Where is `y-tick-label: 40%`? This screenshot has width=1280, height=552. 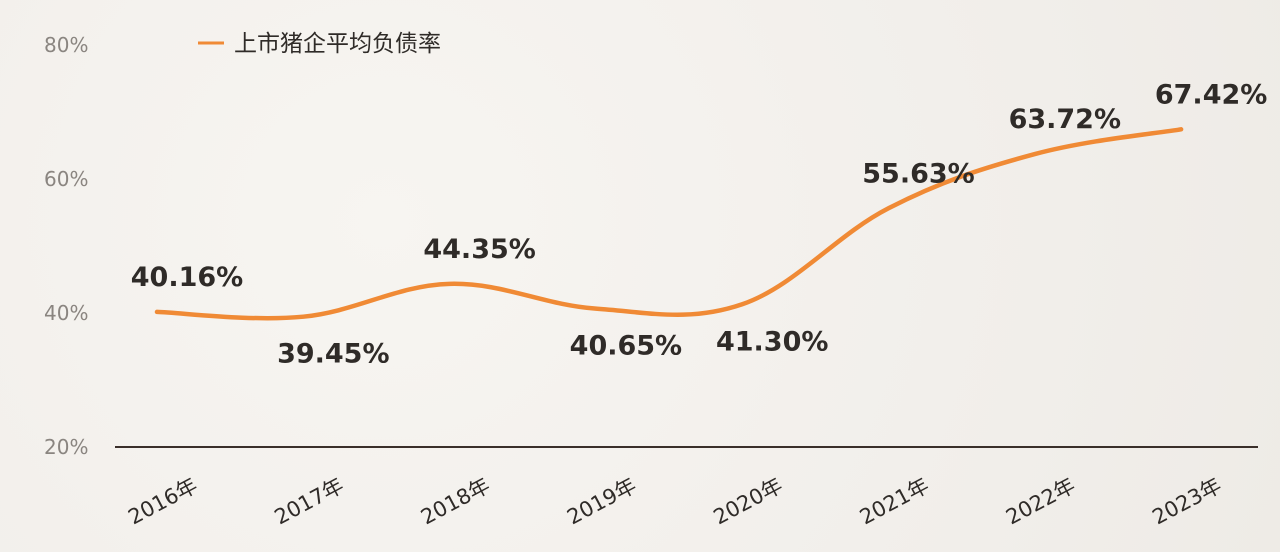
y-tick-label: 40% is located at coordinates (66, 313).